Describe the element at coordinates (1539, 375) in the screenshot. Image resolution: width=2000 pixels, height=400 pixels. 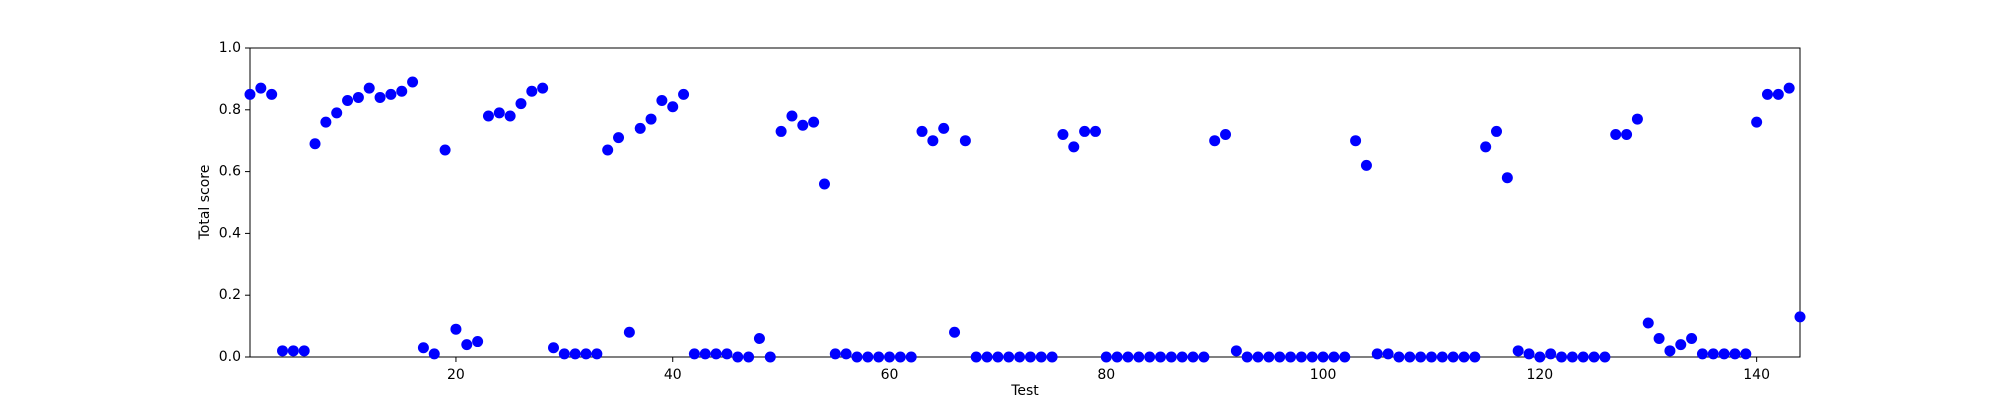
I see `x-tick-label: 120` at that location.